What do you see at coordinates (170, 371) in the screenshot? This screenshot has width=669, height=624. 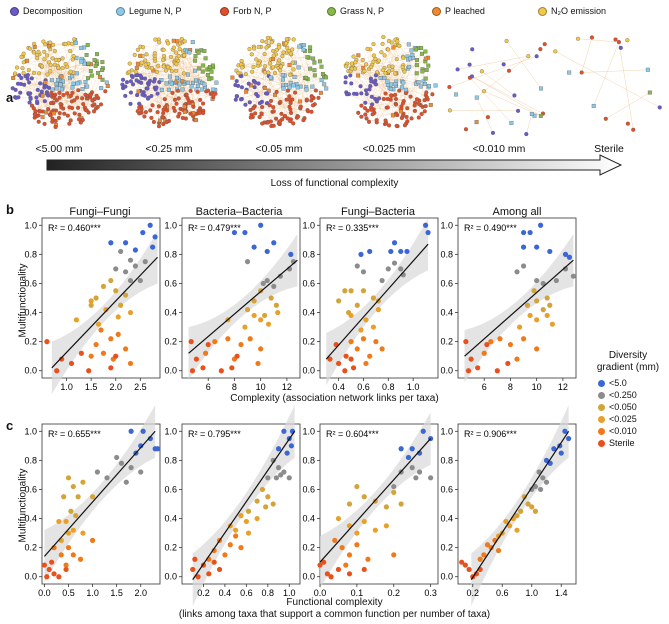 I see `y-tick-label: 0.0` at bounding box center [170, 371].